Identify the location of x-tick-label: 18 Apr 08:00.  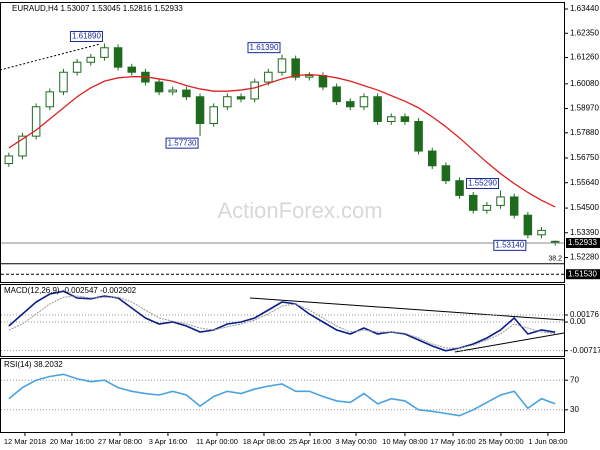
(264, 441).